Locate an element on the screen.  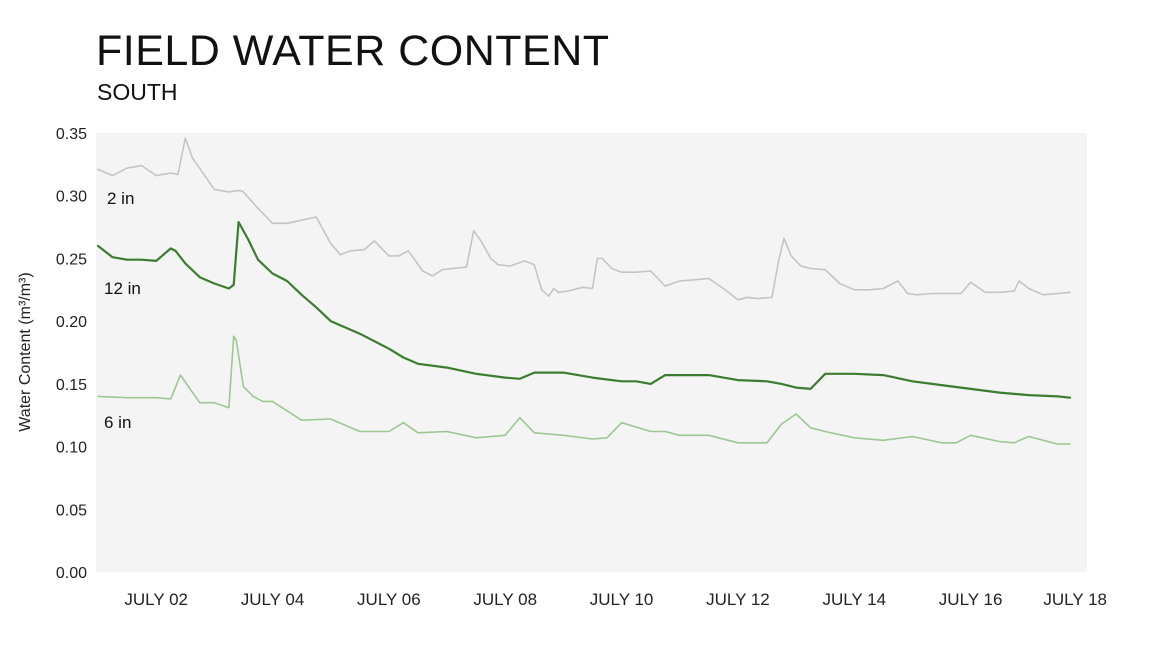
y-tick-label: 0.30 is located at coordinates (71, 197).